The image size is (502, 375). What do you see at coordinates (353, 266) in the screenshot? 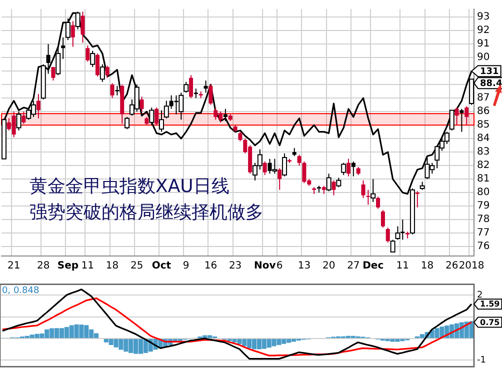
I see `x-tick-label: 27` at bounding box center [353, 266].